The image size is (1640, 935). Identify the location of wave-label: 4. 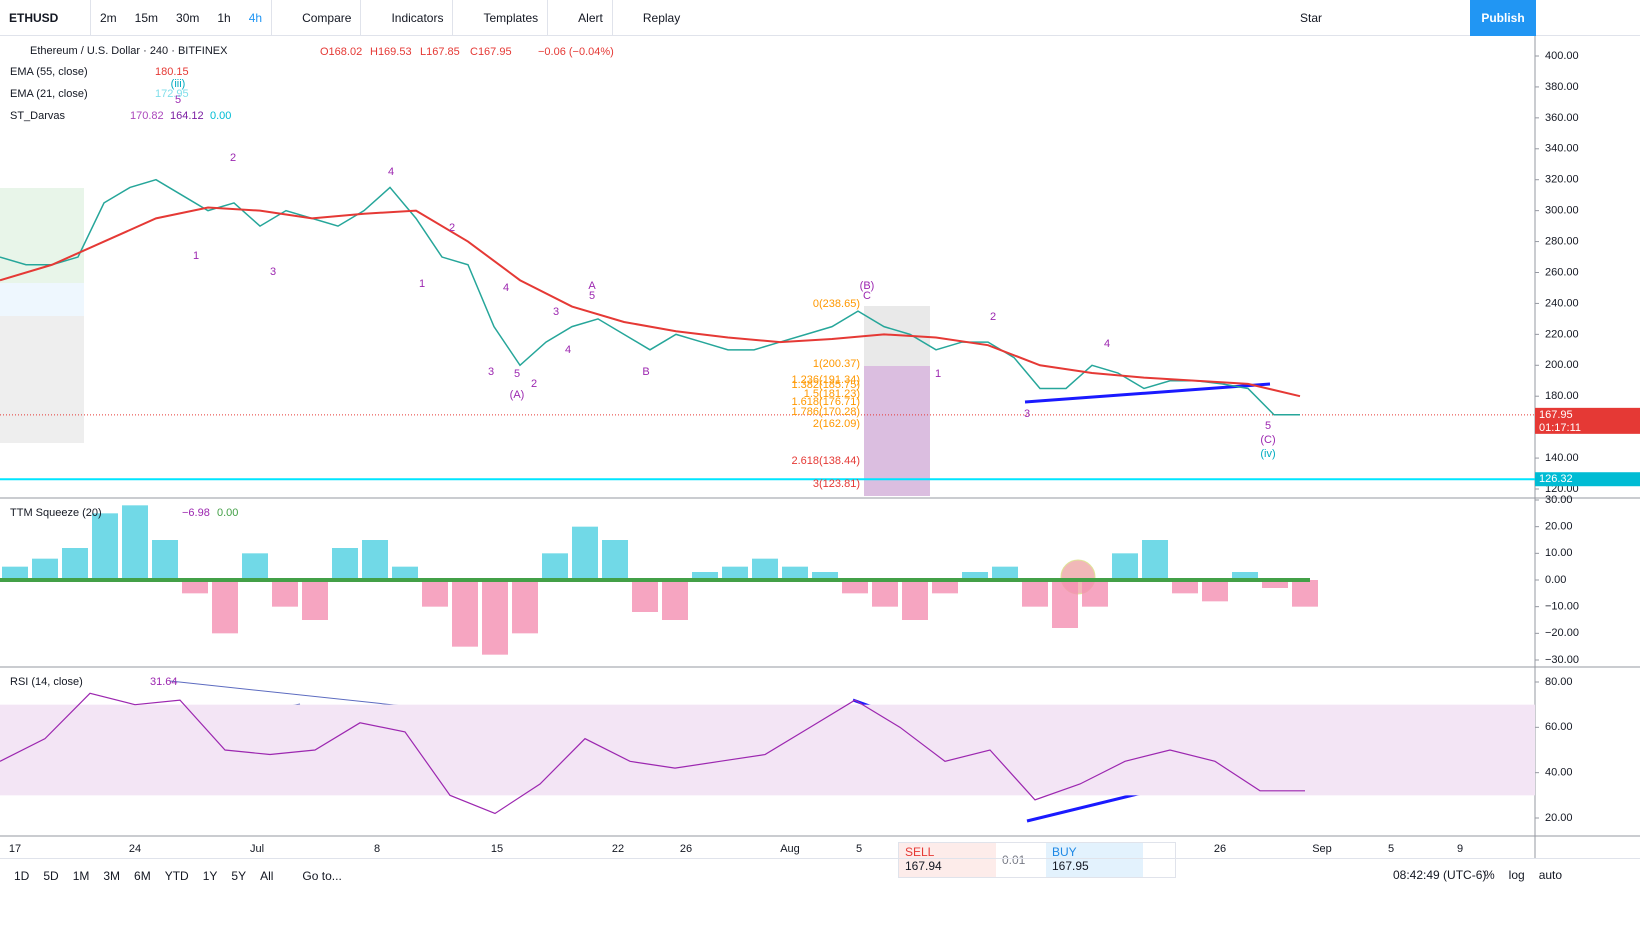
(568, 350).